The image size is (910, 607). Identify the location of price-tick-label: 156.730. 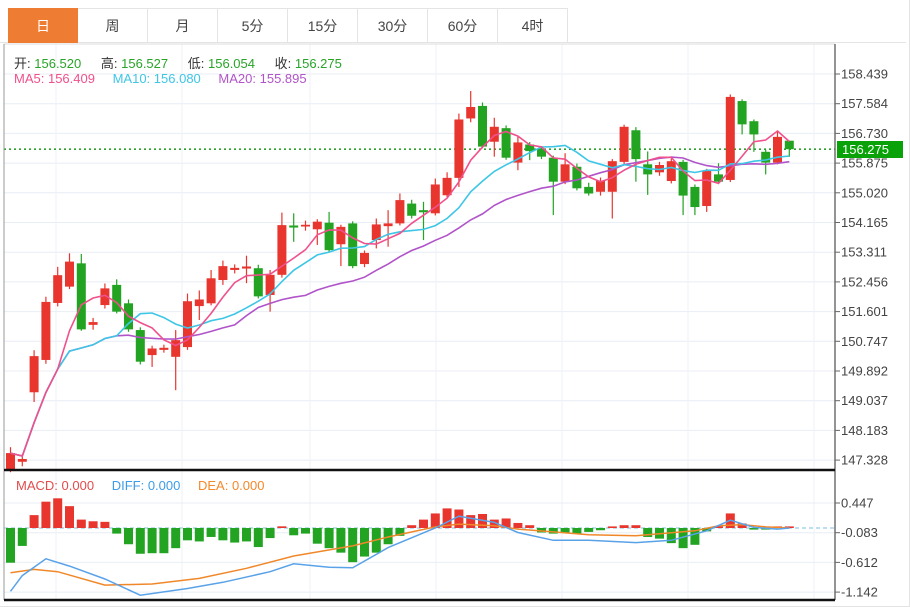
(864, 133).